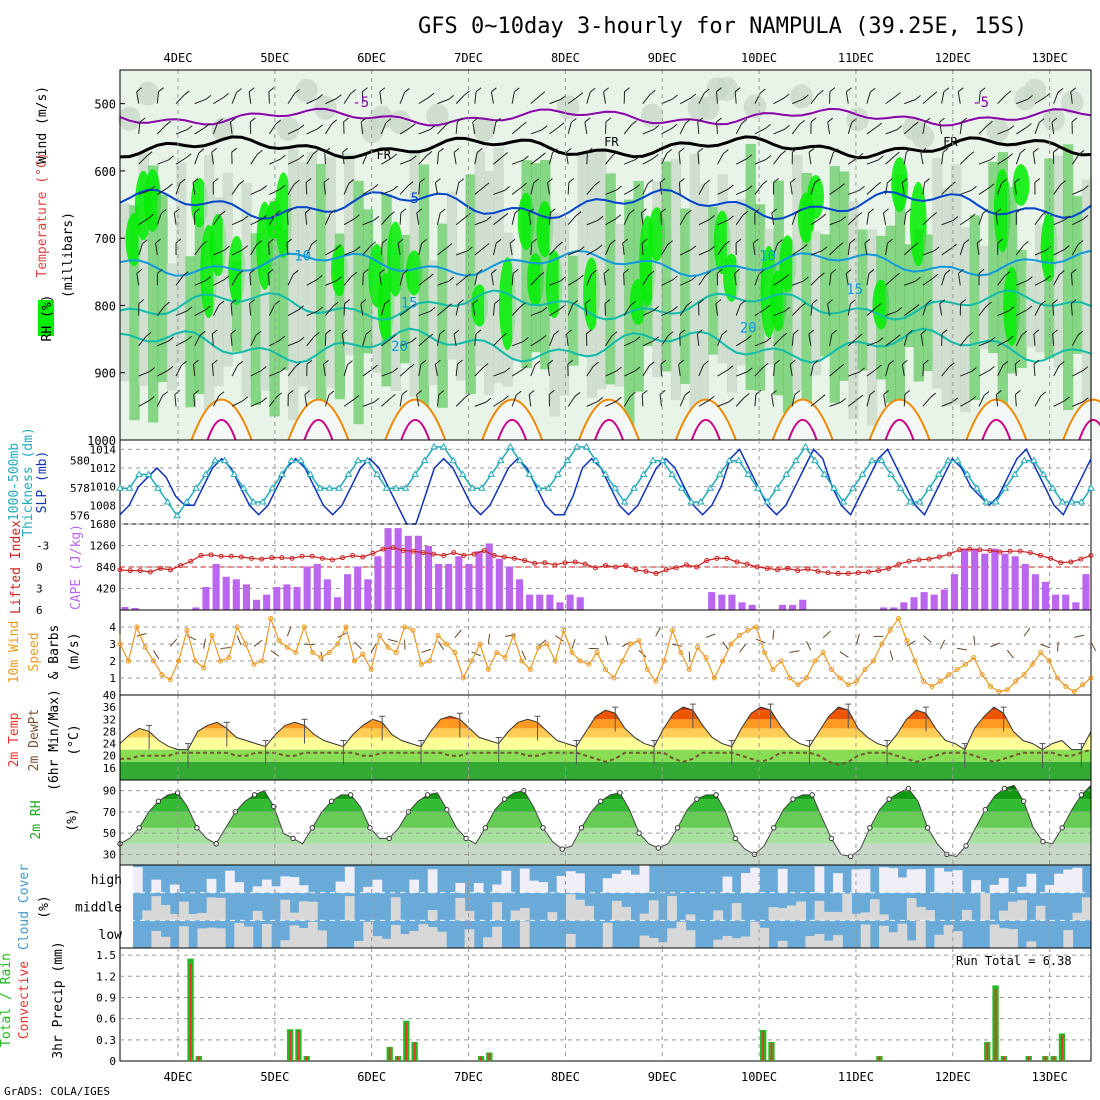 Image resolution: width=1100 pixels, height=1100 pixels. Describe the element at coordinates (190, 1012) in the screenshot. I see `precip-convective-bar` at that location.